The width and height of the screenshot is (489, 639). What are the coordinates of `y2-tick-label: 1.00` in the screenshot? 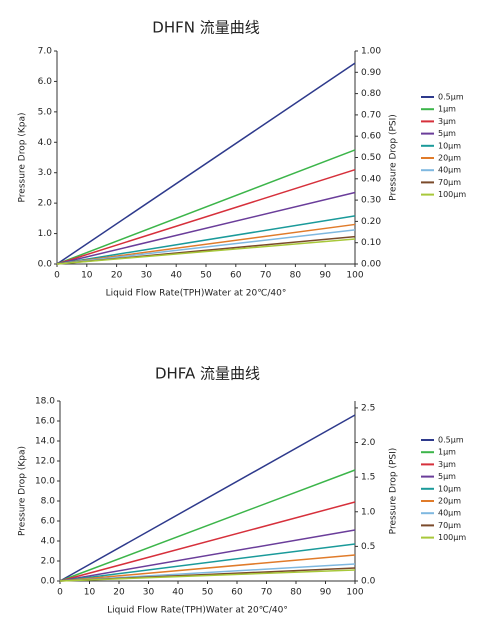 It's located at (371, 52).